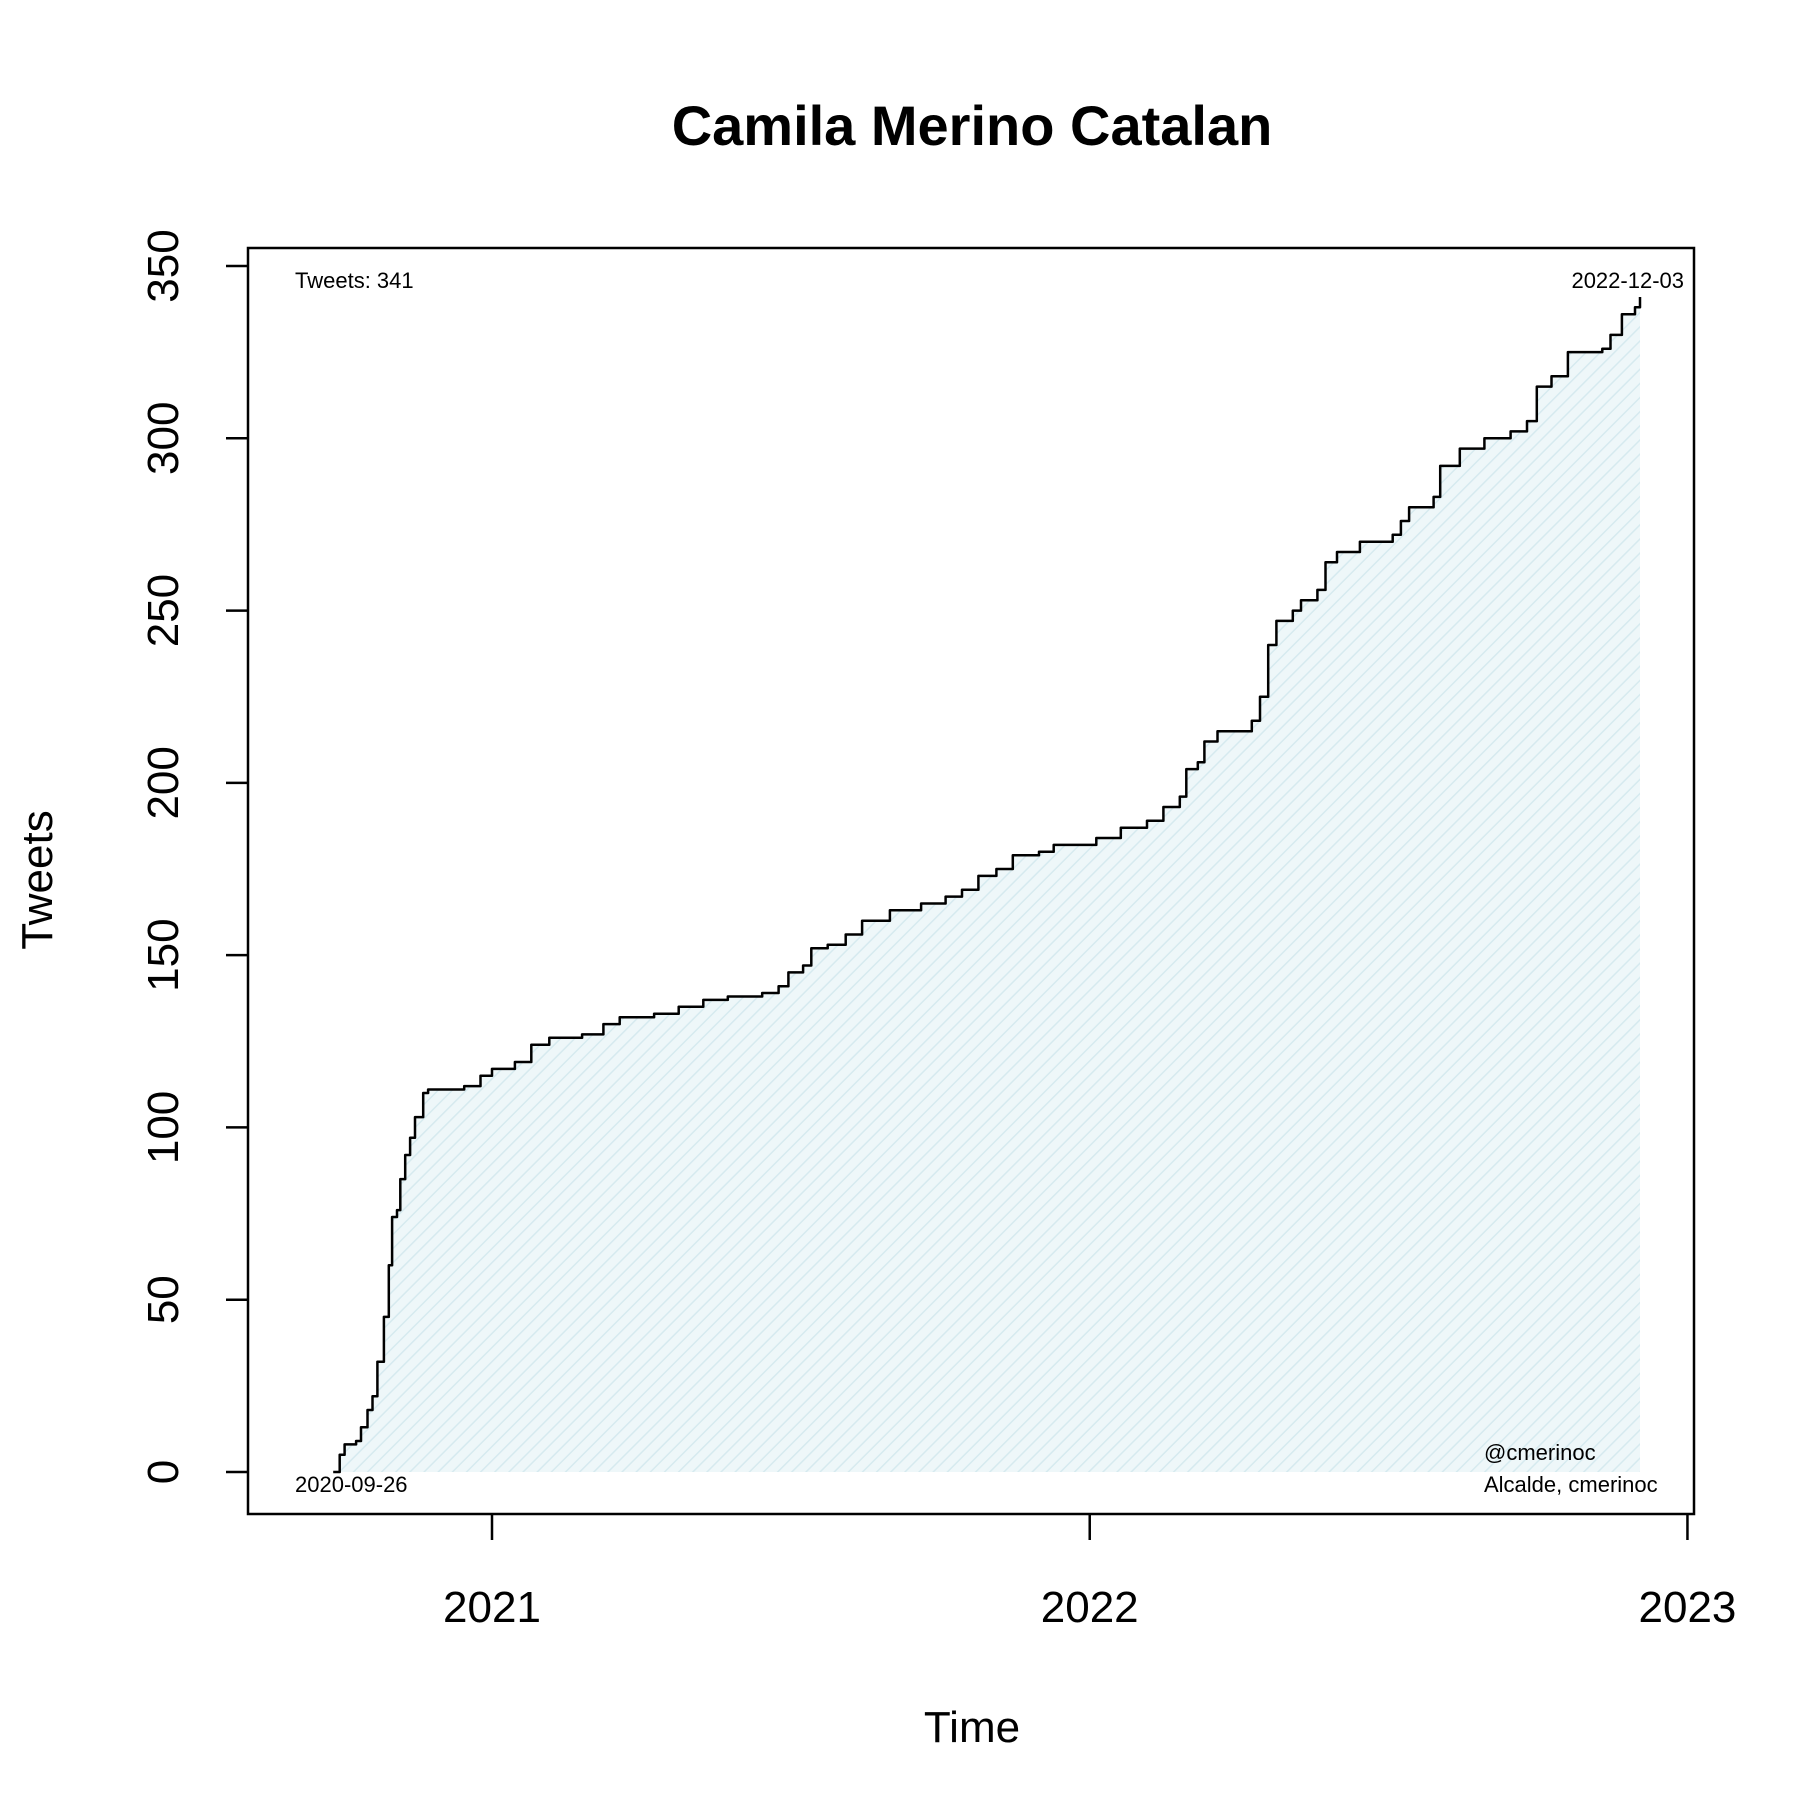  What do you see at coordinates (1627, 280) in the screenshot?
I see `end-date-annotation: 2022-12-03` at bounding box center [1627, 280].